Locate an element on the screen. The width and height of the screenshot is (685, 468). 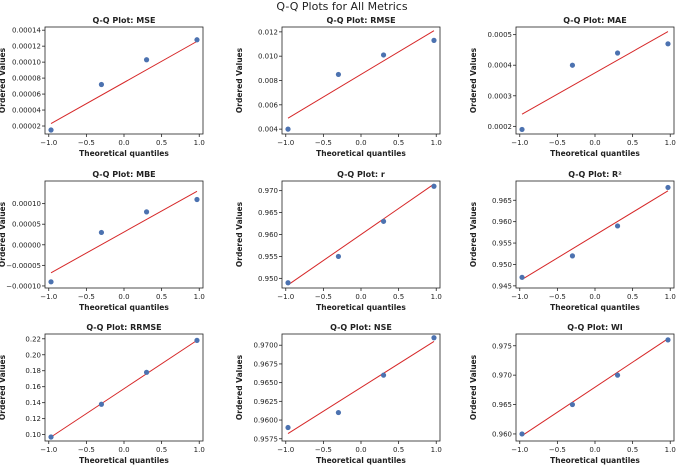
y-tick-label: 0.9675 is located at coordinates (266, 364).